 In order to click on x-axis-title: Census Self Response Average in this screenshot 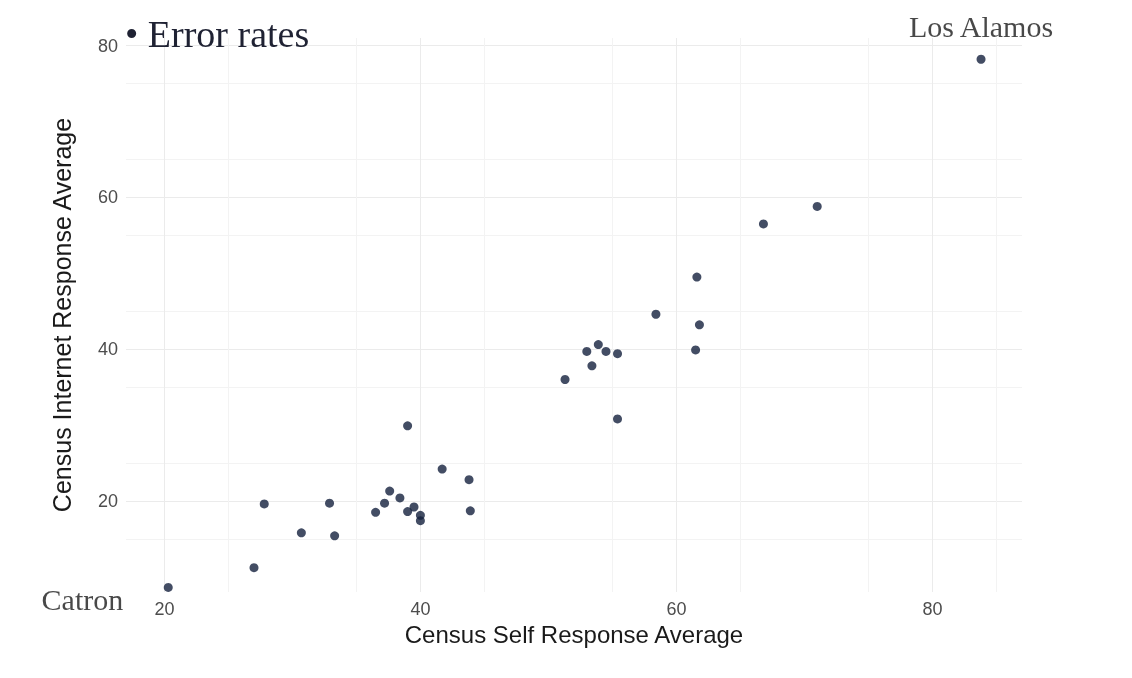, I will do `click(574, 635)`.